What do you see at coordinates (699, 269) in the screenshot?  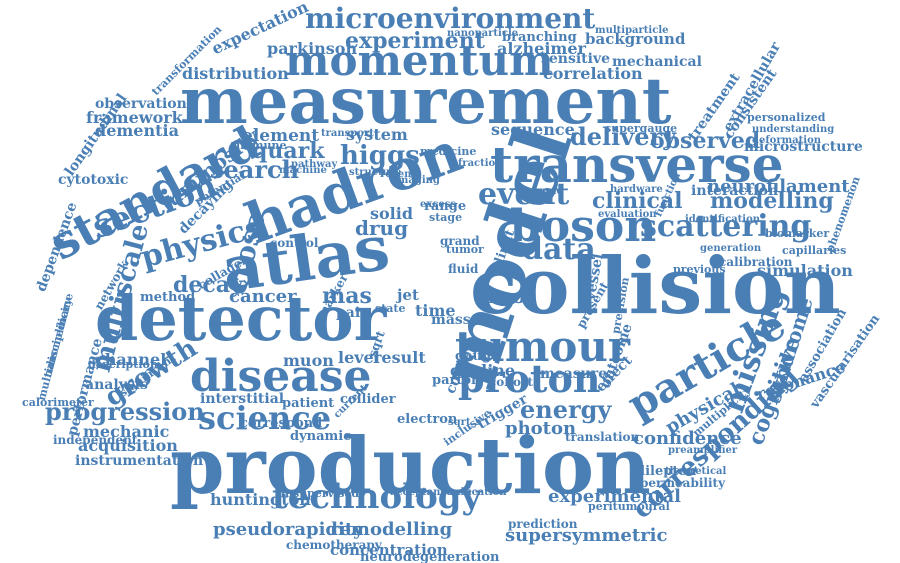 I see `word-previous: previous` at bounding box center [699, 269].